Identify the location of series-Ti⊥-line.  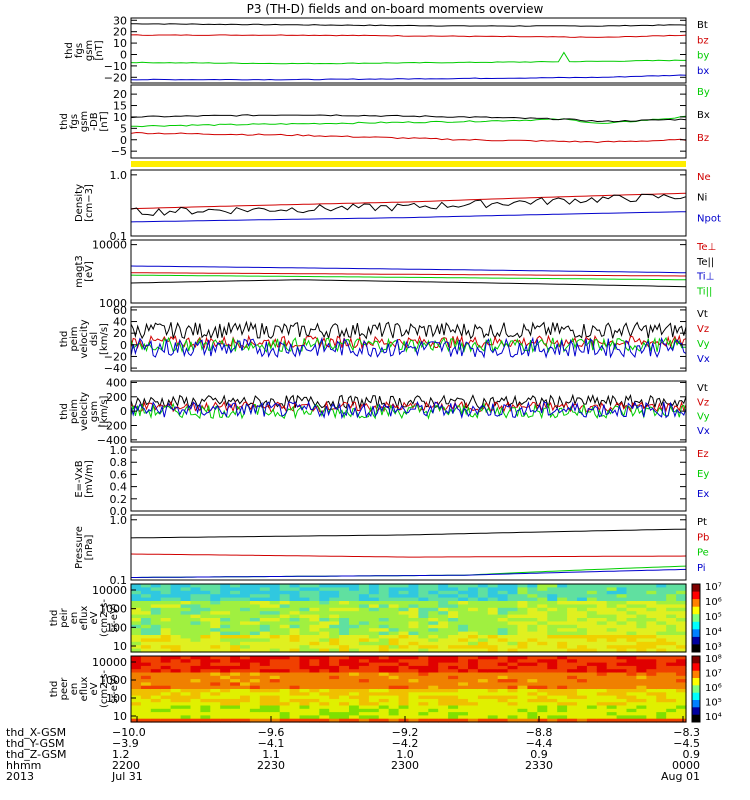
(408, 269).